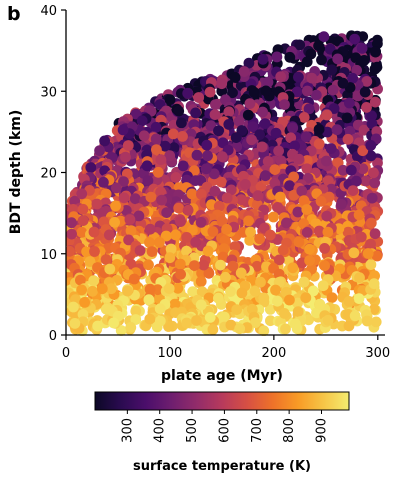  I want to click on x-tick-label: 300, so click(377, 353).